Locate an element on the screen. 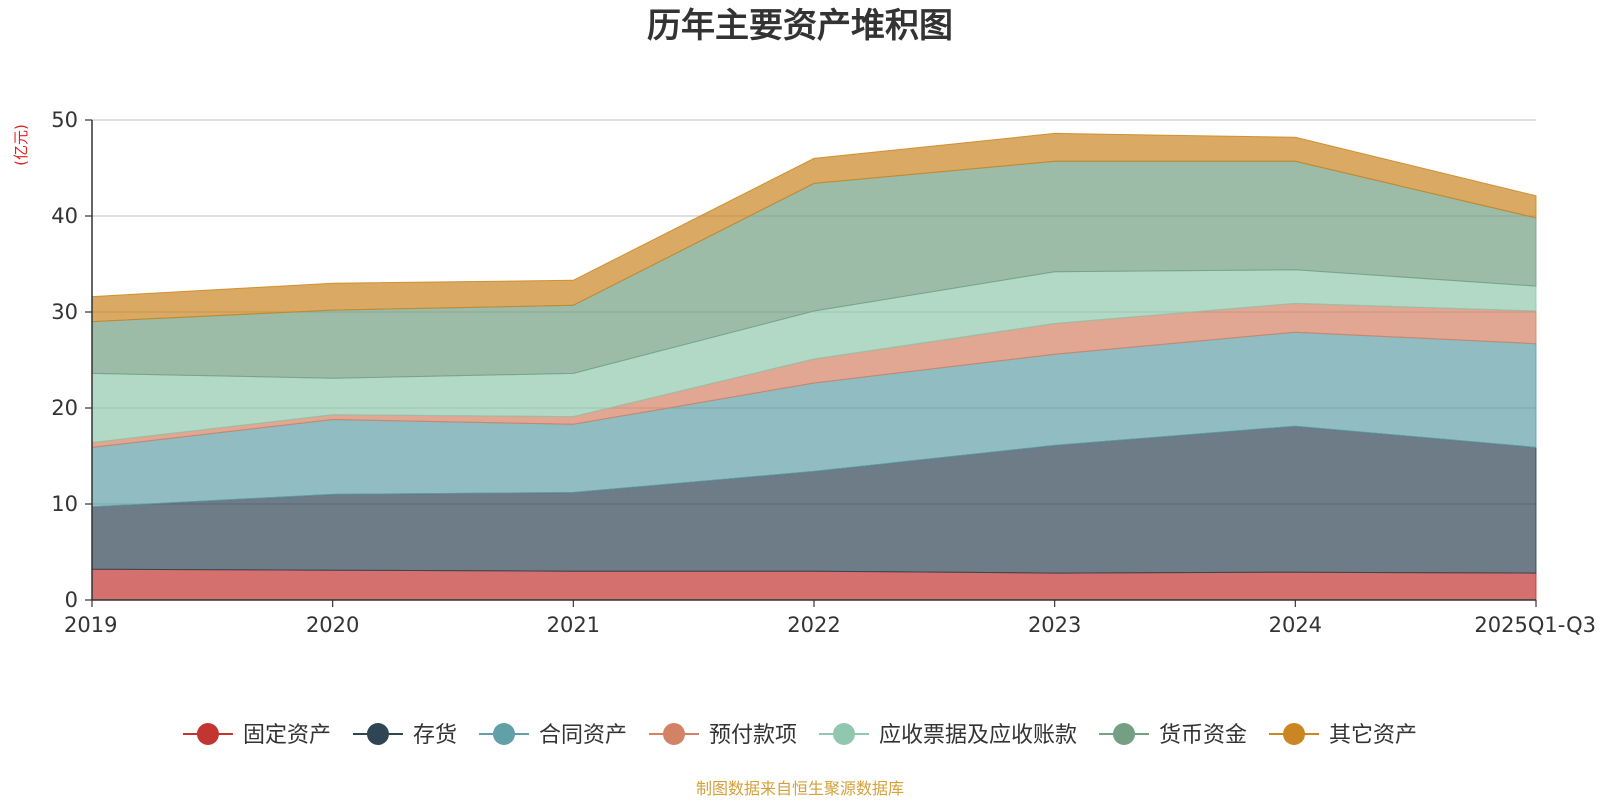 The image size is (1600, 800). legend-item: 其它资产 is located at coordinates (1343, 735).